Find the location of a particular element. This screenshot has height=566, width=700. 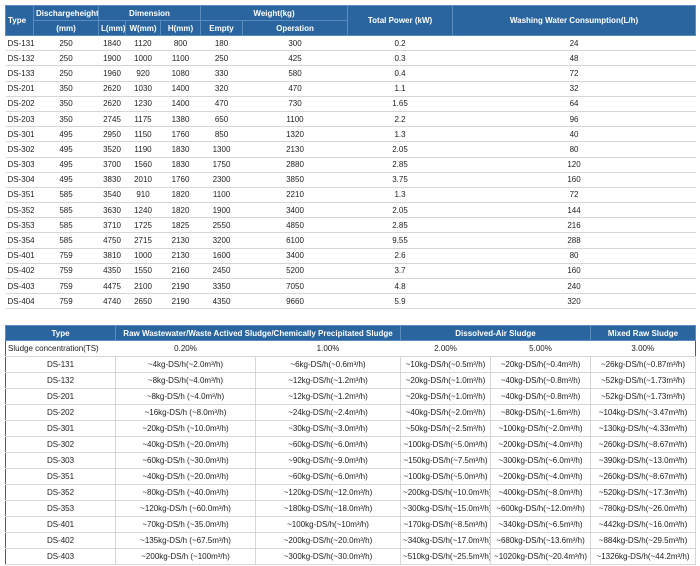

table-cell: ~24kg-DS/h(~2.4m³/h) is located at coordinates (328, 412).